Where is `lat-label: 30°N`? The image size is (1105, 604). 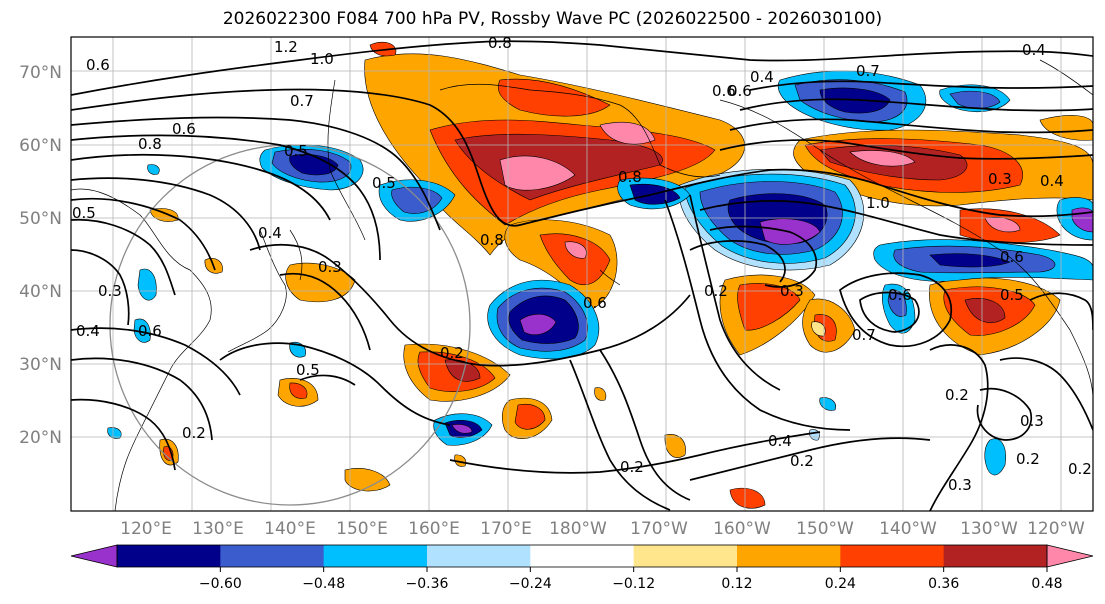 lat-label: 30°N is located at coordinates (40, 365).